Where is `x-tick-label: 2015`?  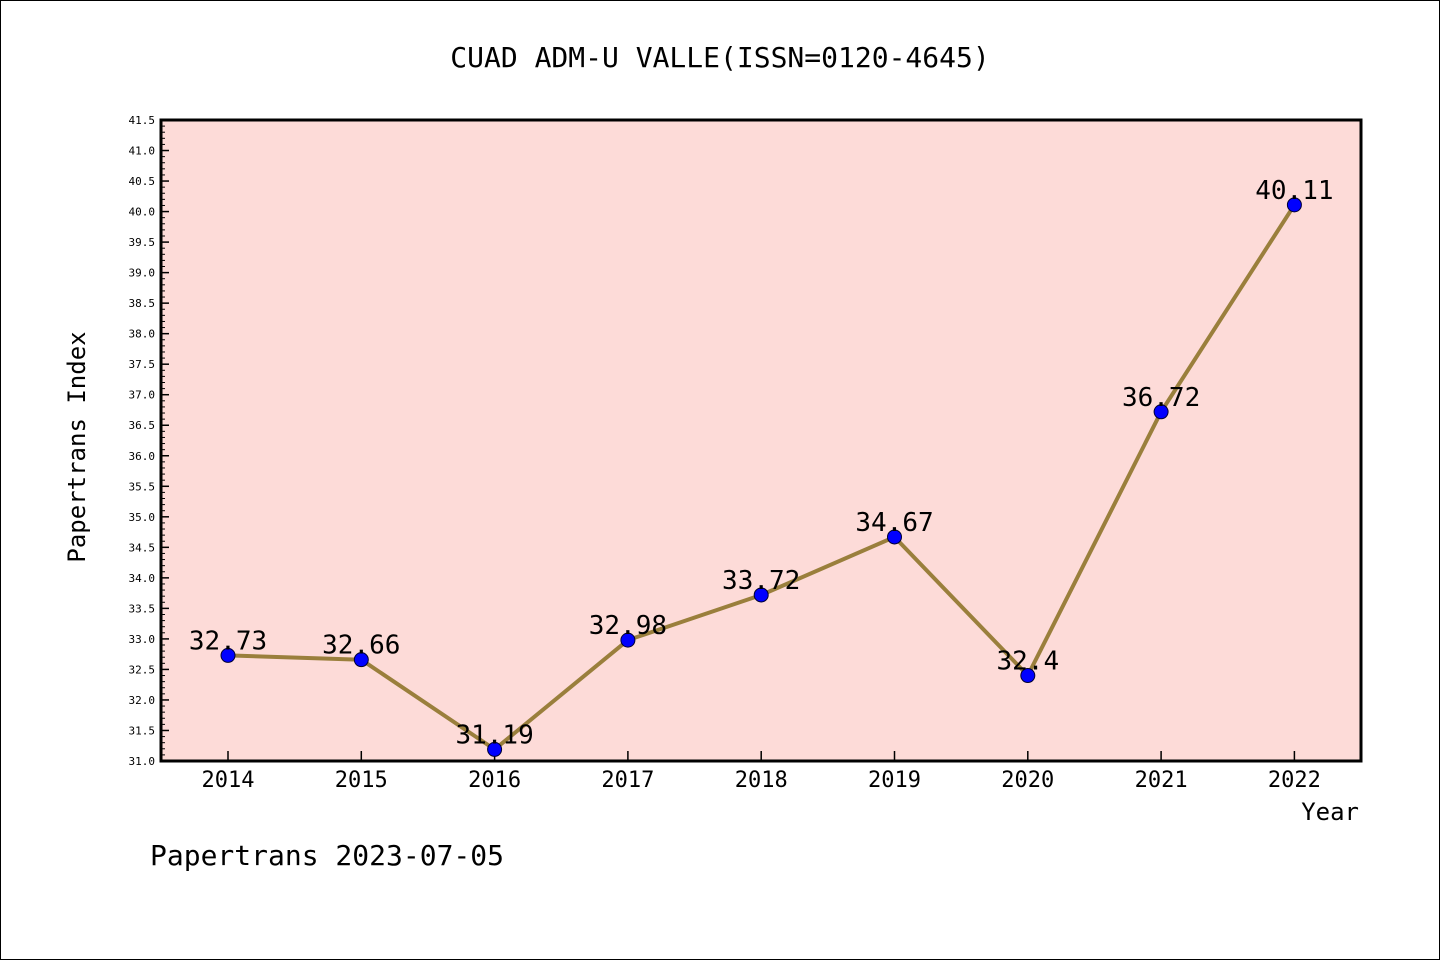 x-tick-label: 2015 is located at coordinates (361, 780).